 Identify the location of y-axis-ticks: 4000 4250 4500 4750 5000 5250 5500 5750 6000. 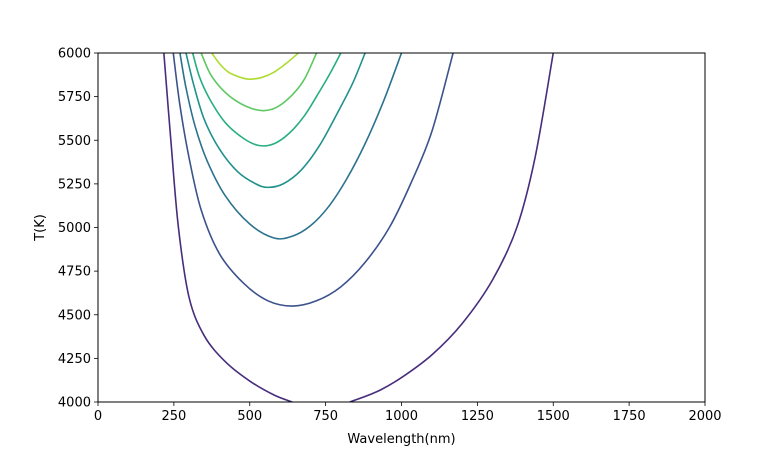
(78, 229).